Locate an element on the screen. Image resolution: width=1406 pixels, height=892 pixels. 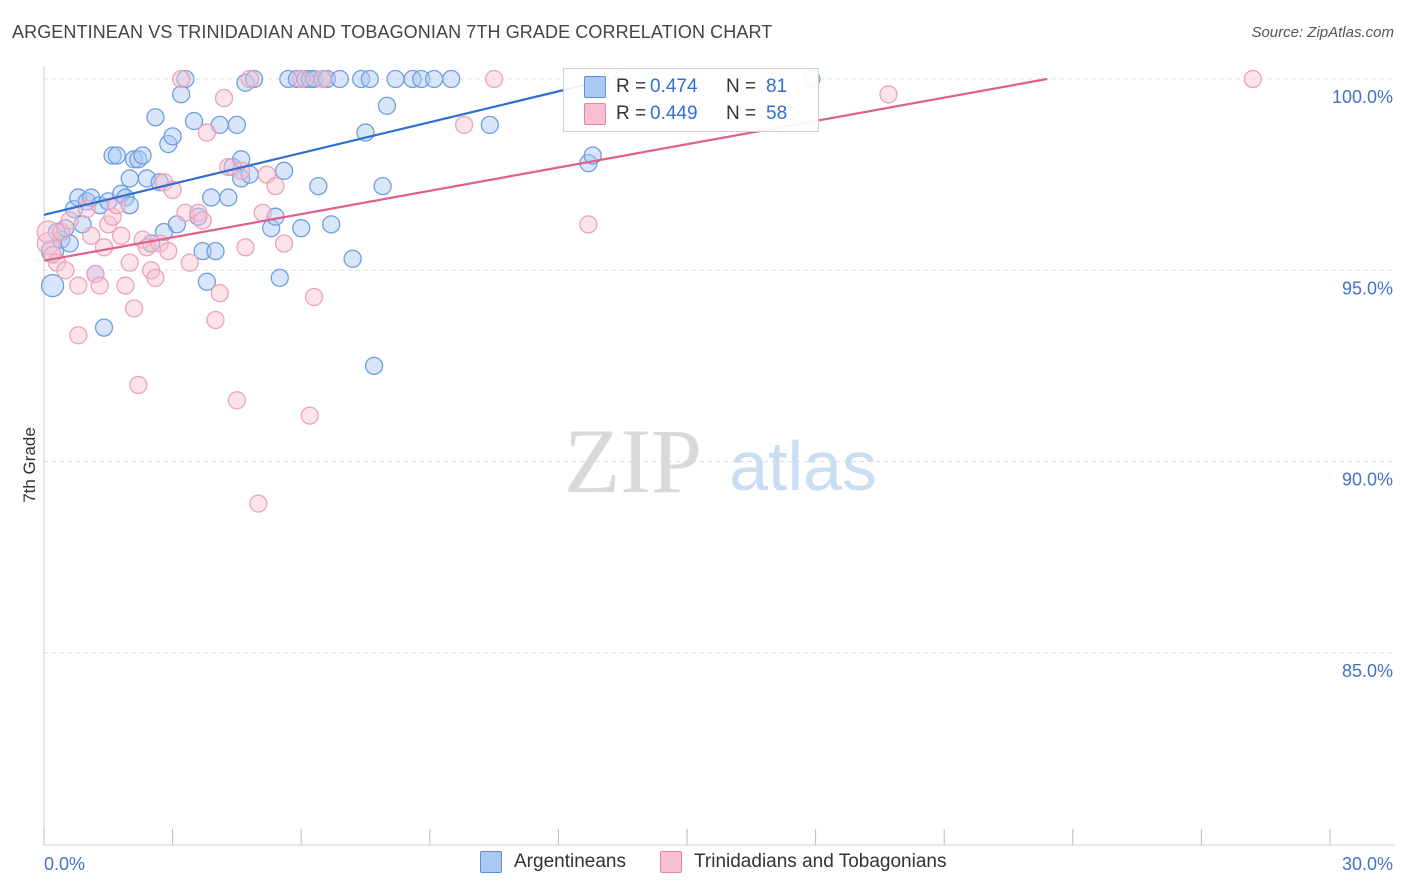
x-tick-label: 30.0% is located at coordinates (1367, 864).